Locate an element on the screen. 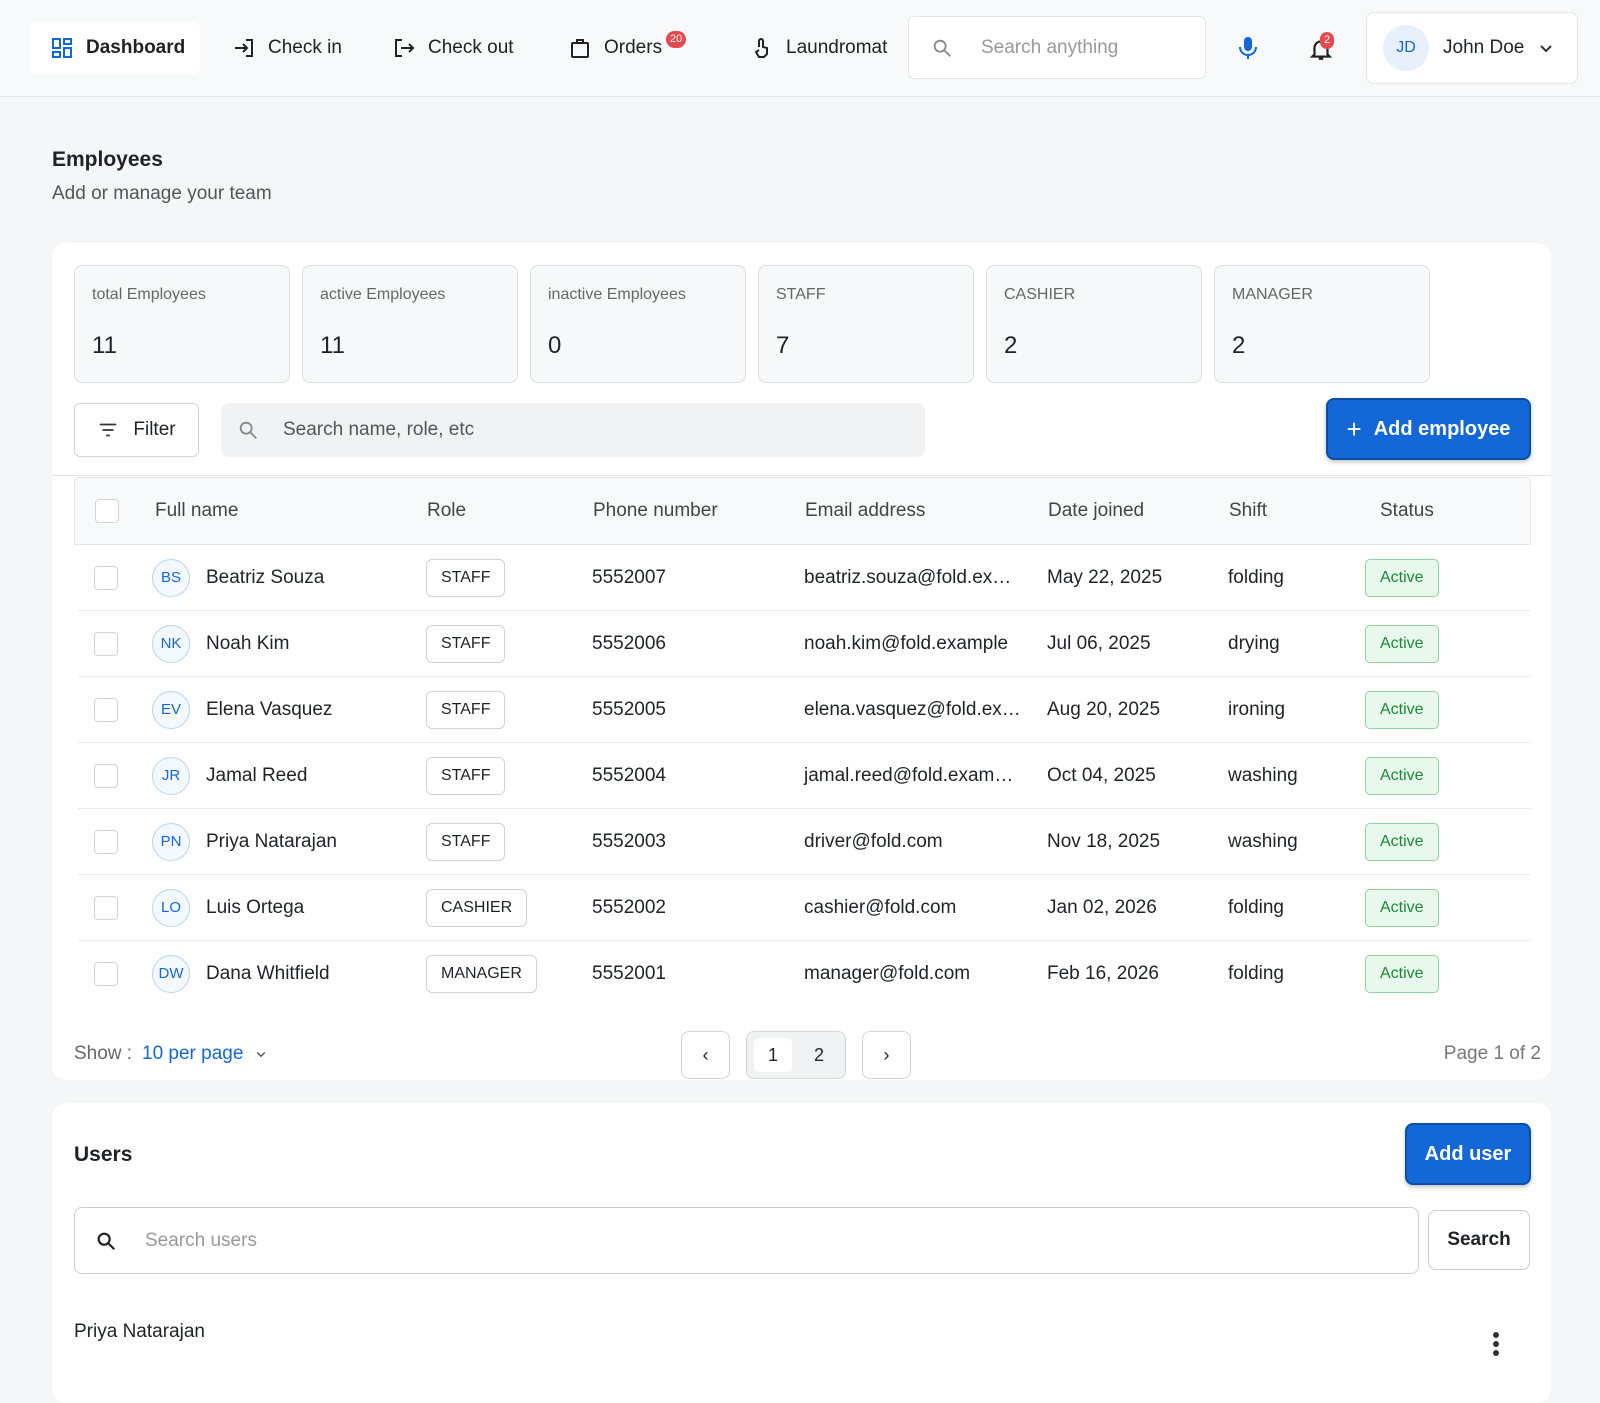 The height and width of the screenshot is (1403, 1600). next-page: › is located at coordinates (886, 1055).